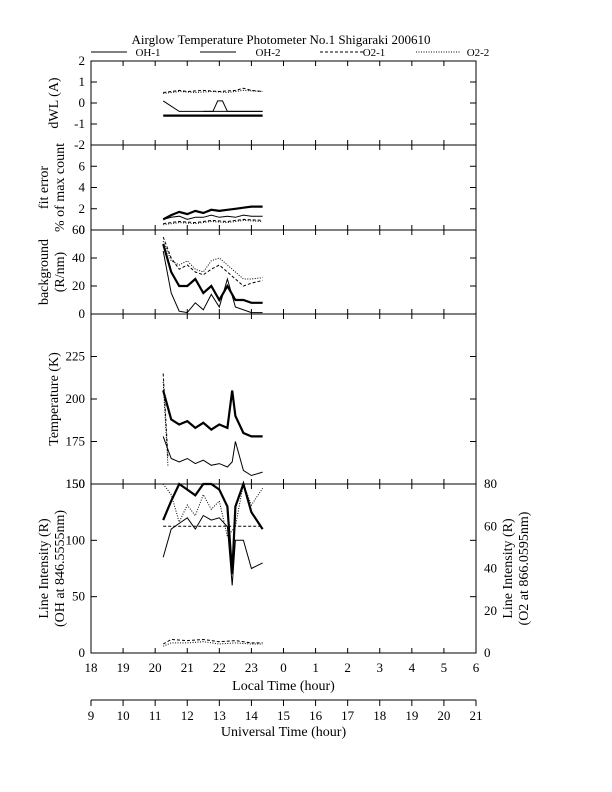  What do you see at coordinates (444, 667) in the screenshot?
I see `local-time-tick-label: 5` at bounding box center [444, 667].